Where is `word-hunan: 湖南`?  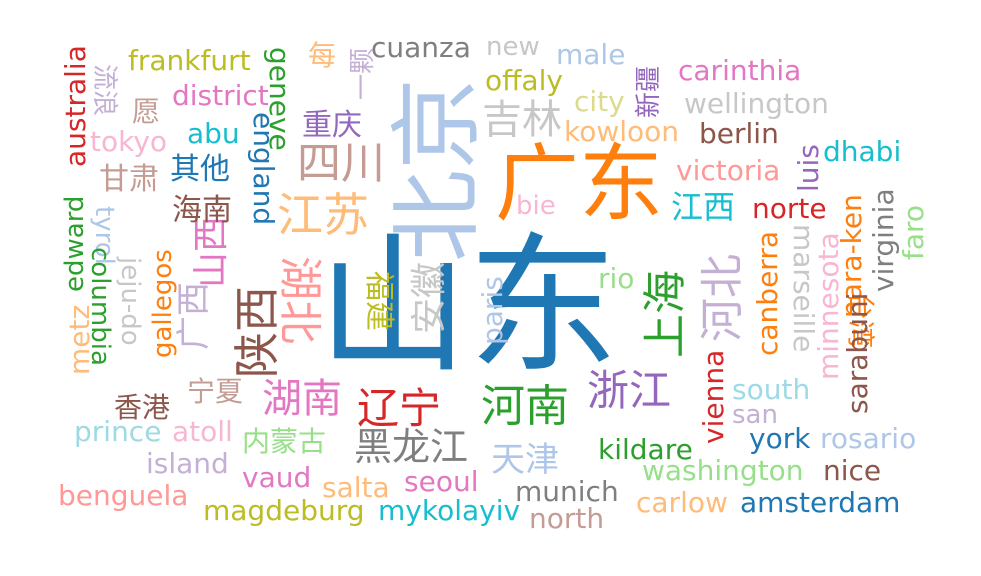 word-hunan: 湖南 is located at coordinates (302, 399).